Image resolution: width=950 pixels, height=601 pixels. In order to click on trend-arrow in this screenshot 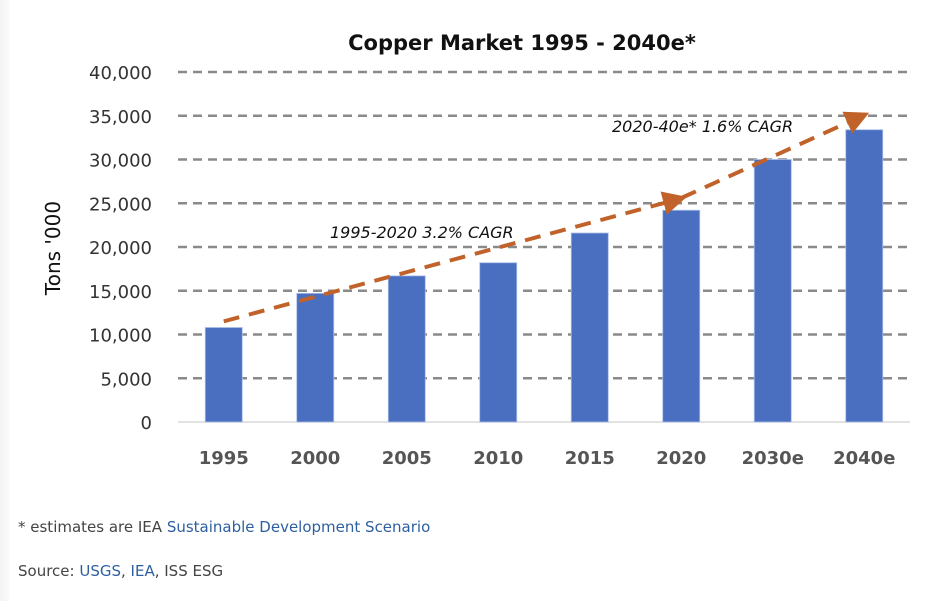, I will do `click(775, 155)`.